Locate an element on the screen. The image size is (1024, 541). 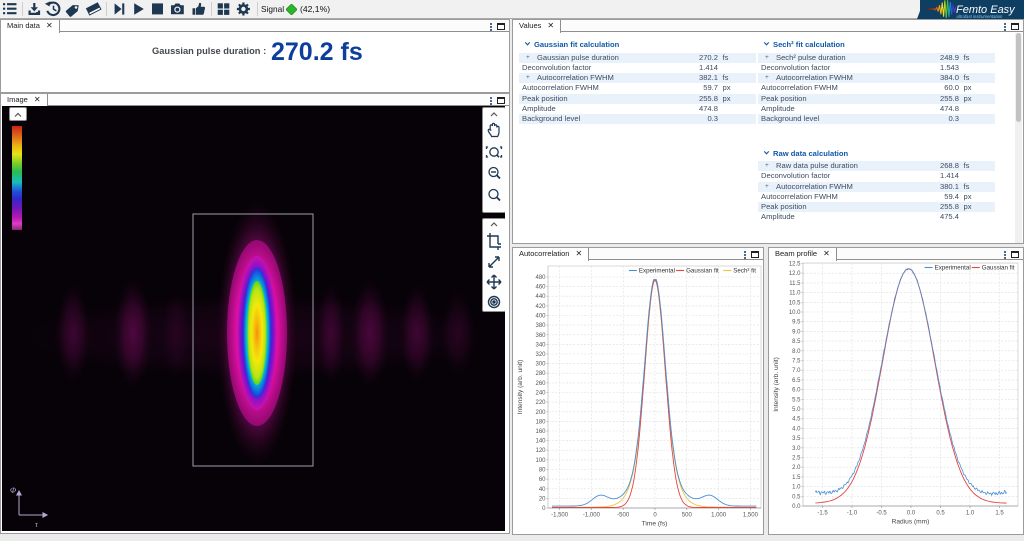
svg-text: 300 is located at coordinates (540, 365).